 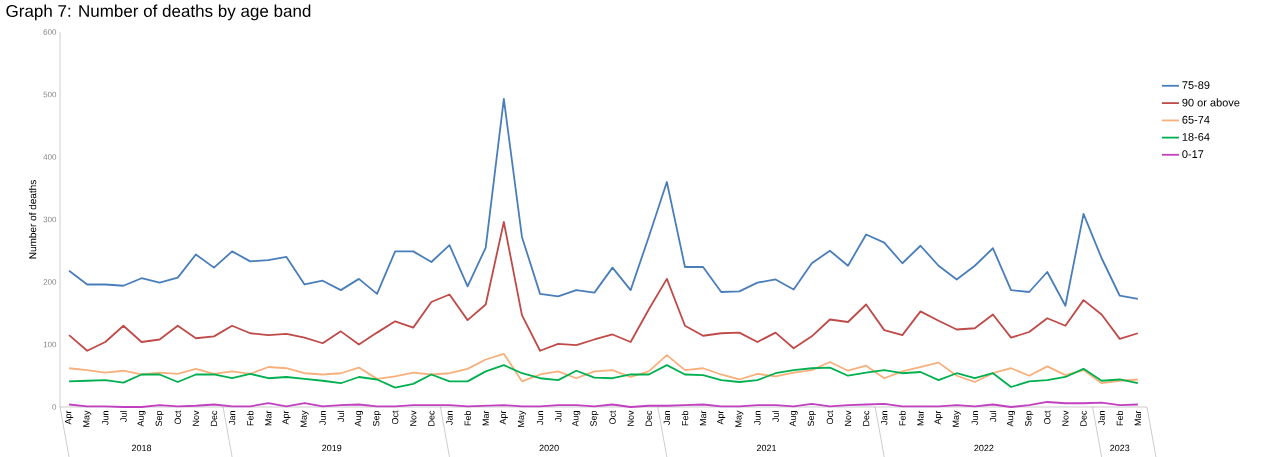 What do you see at coordinates (549, 448) in the screenshot?
I see `text: 2020` at bounding box center [549, 448].